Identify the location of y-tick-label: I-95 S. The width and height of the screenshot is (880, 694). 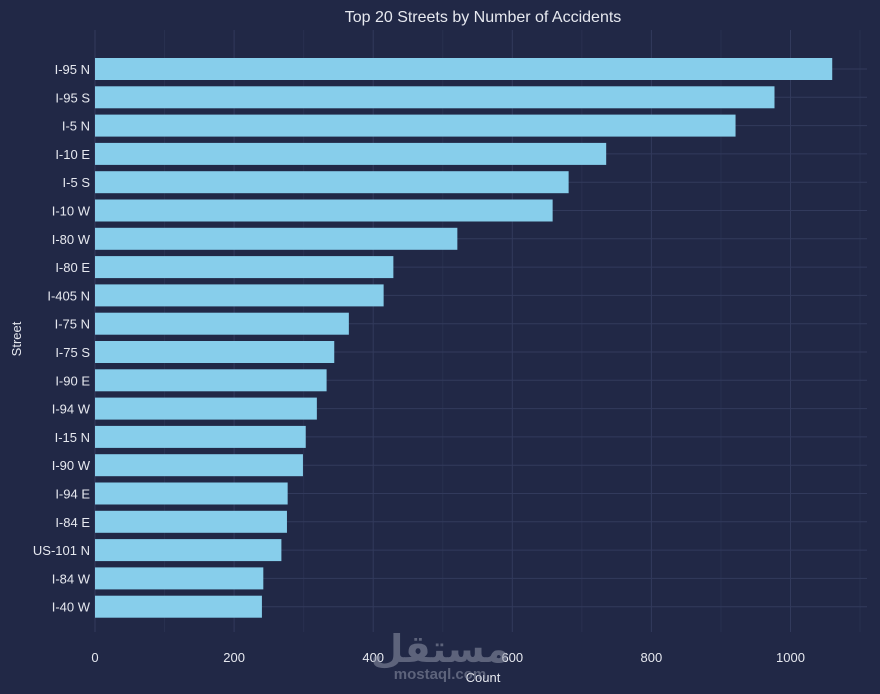
(72, 97).